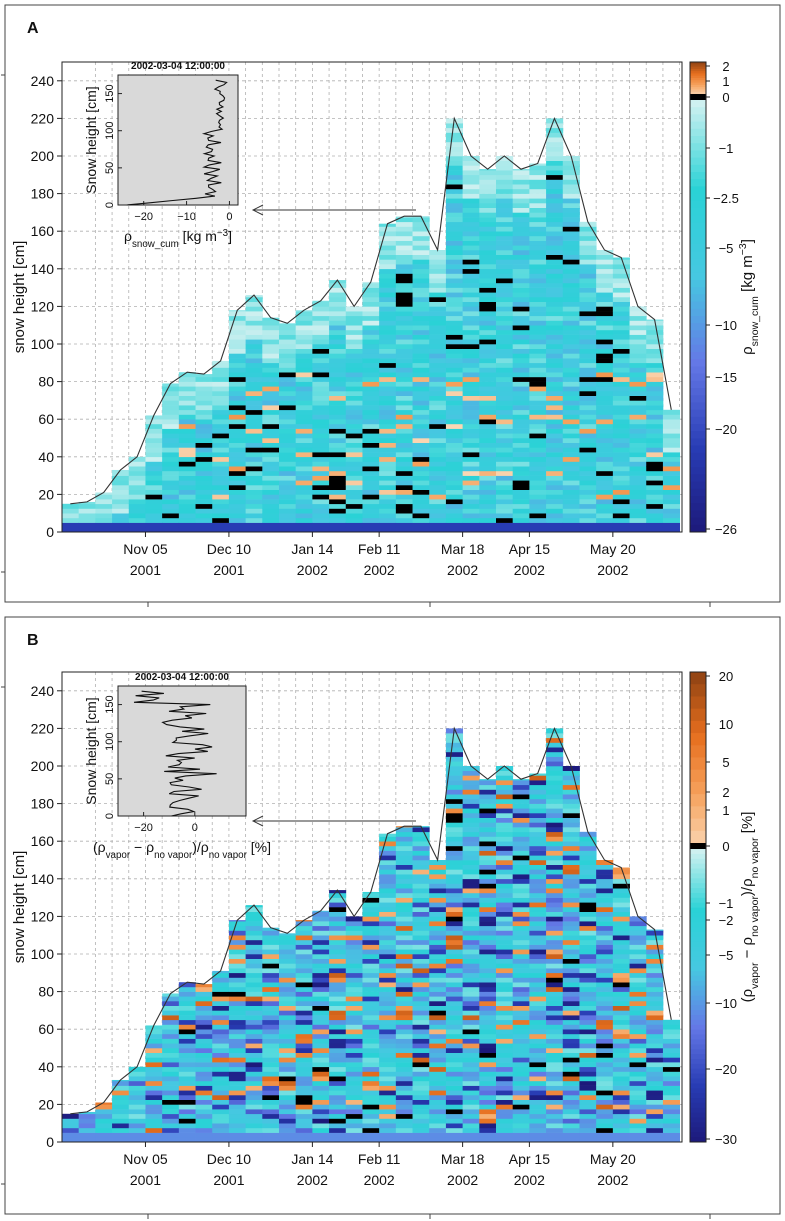 The width and height of the screenshot is (785, 1221). Describe the element at coordinates (529, 549) in the screenshot. I see `x-tick-label: Apr 15` at that location.